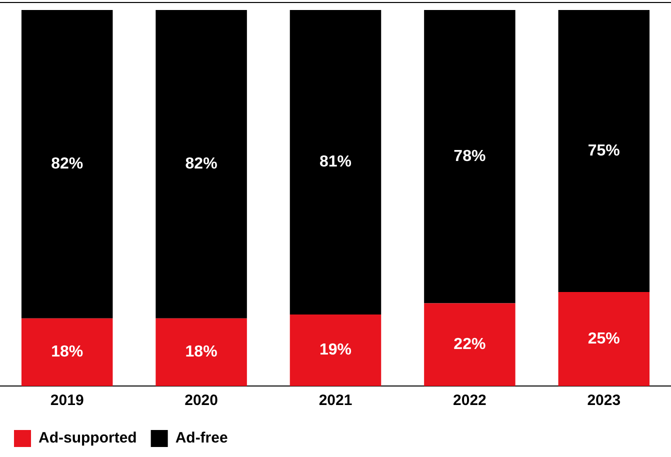  I want to click on x-tick-label: 2020, so click(201, 401).